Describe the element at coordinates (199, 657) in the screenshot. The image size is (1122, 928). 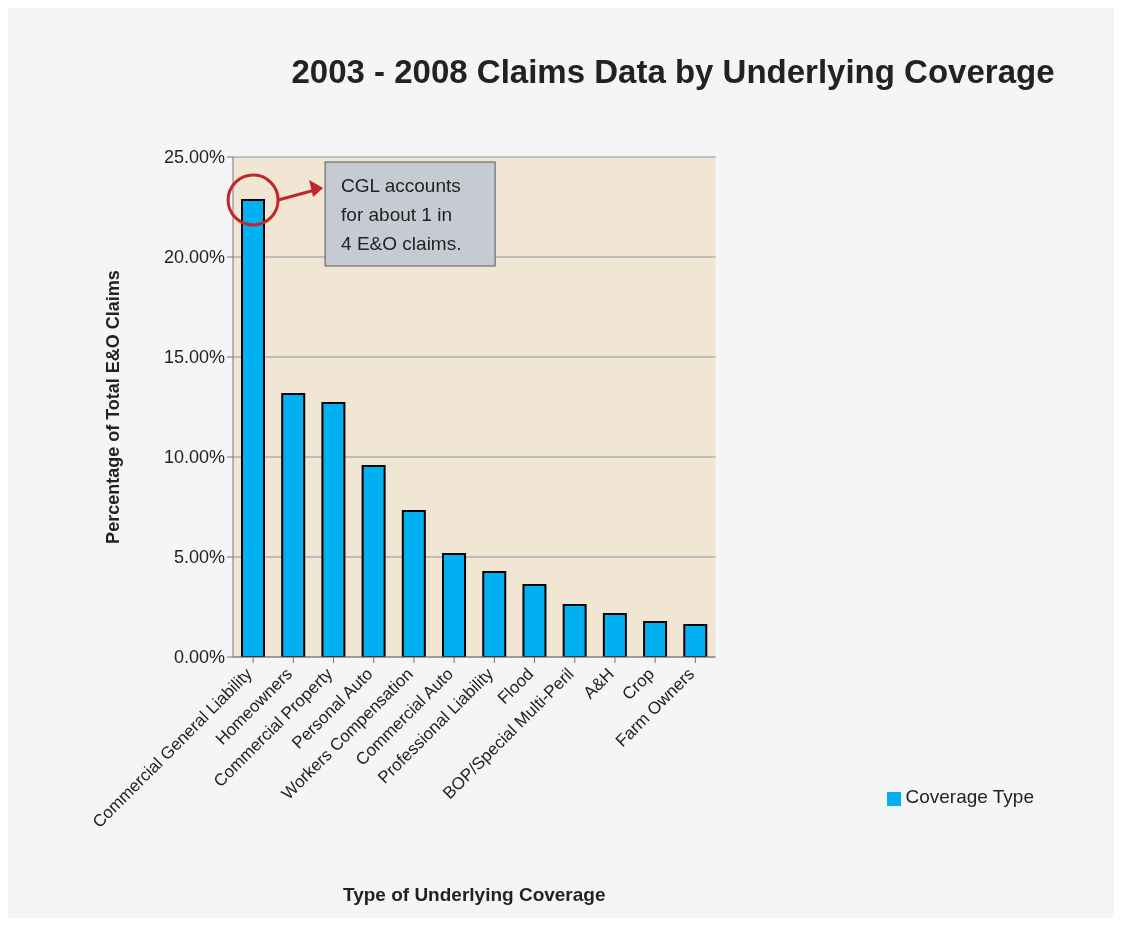
I see `y-tick-label: 0.00%` at that location.